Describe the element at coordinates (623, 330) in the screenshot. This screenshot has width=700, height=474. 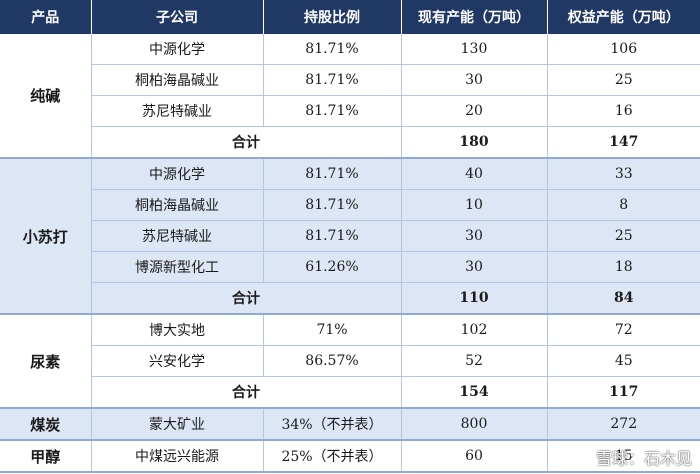
I see `equity-cell: 72` at that location.